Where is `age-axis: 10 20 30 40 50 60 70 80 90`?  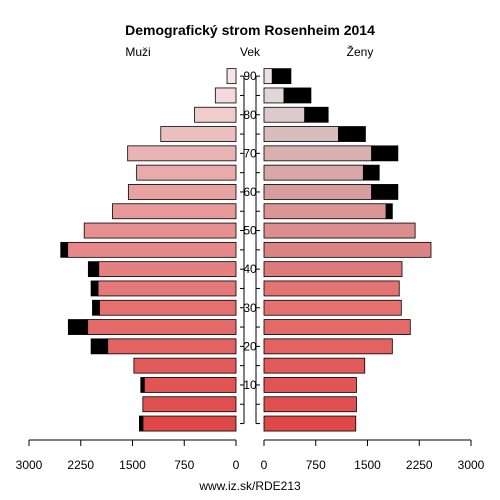
age-axis: 10 20 30 40 50 60 70 80 90 is located at coordinates (250, 247).